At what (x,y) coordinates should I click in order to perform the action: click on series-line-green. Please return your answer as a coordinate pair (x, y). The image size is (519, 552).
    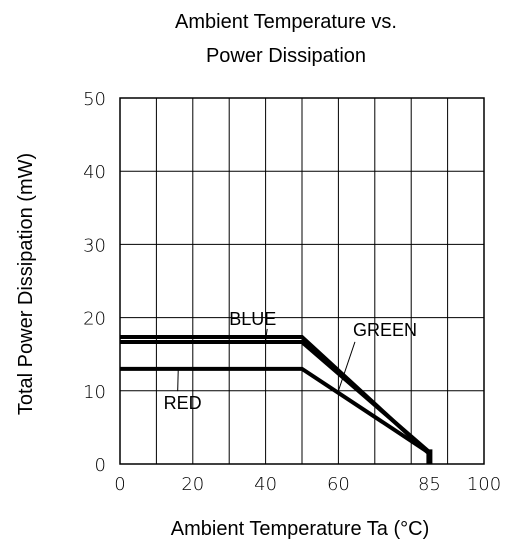
    Looking at the image, I should click on (276, 397).